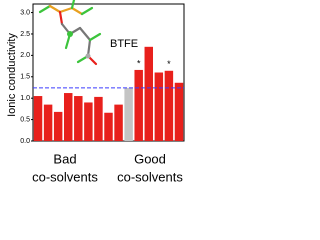  Describe the element at coordinates (25, 141) in the screenshot. I see `y-tick-label: 0.0` at that location.